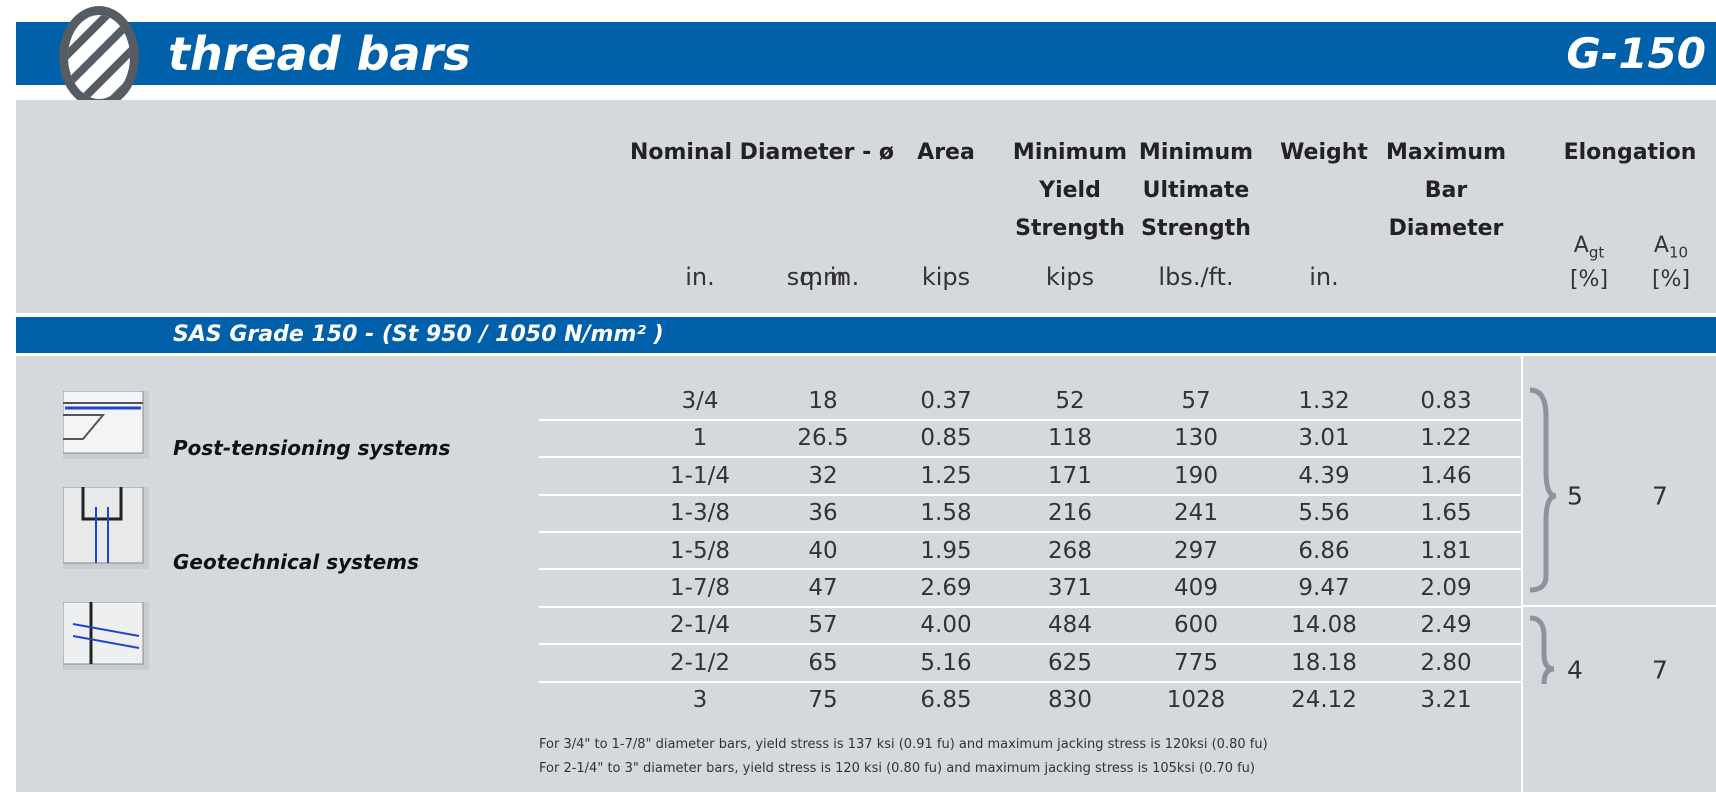 The image size is (1716, 792). What do you see at coordinates (1678, 252) in the screenshot?
I see `unit-subscript: 10` at bounding box center [1678, 252].